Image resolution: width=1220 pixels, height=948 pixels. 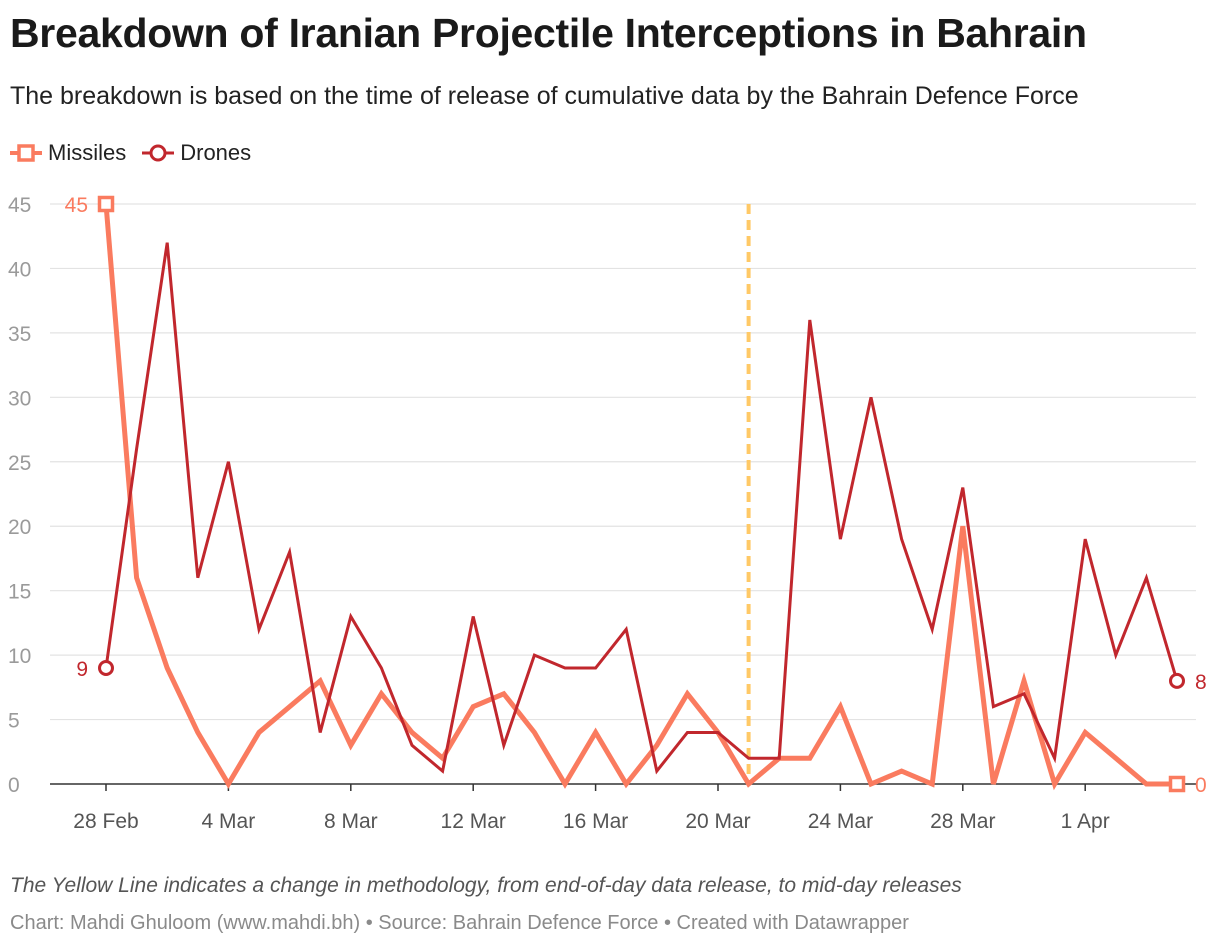 What do you see at coordinates (106, 668) in the screenshot?
I see `drones-start-marker` at bounding box center [106, 668].